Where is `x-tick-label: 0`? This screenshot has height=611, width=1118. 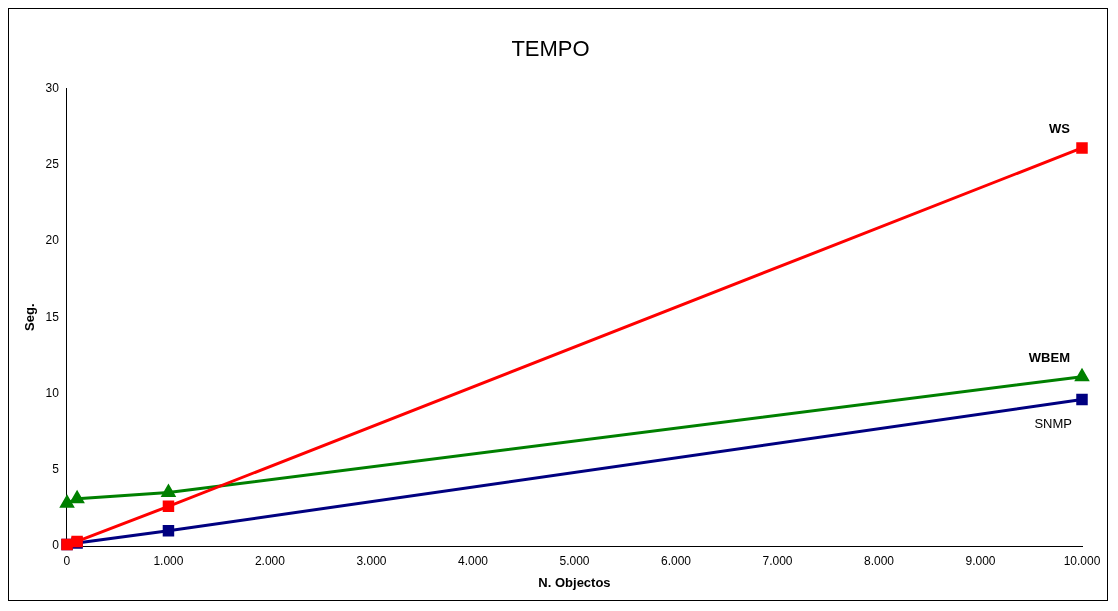
x-tick-label: 0 is located at coordinates (67, 560).